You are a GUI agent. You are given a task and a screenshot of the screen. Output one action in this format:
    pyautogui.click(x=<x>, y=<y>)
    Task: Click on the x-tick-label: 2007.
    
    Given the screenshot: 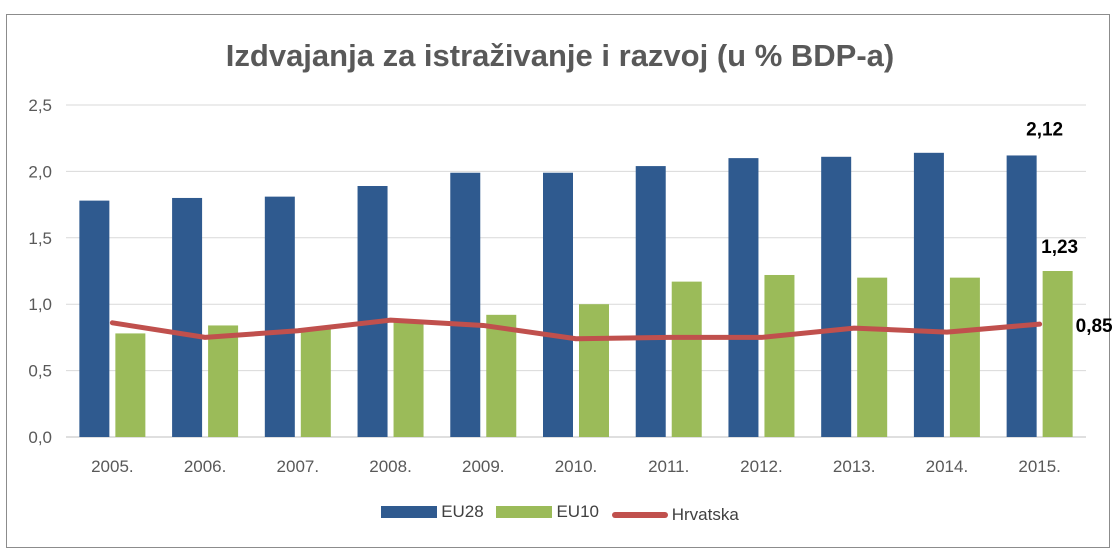 What is the action you would take?
    pyautogui.click(x=298, y=466)
    